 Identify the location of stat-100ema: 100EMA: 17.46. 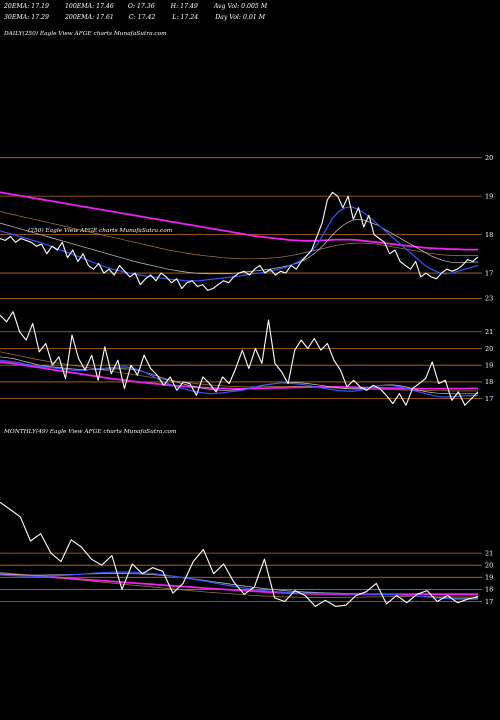
(89, 6).